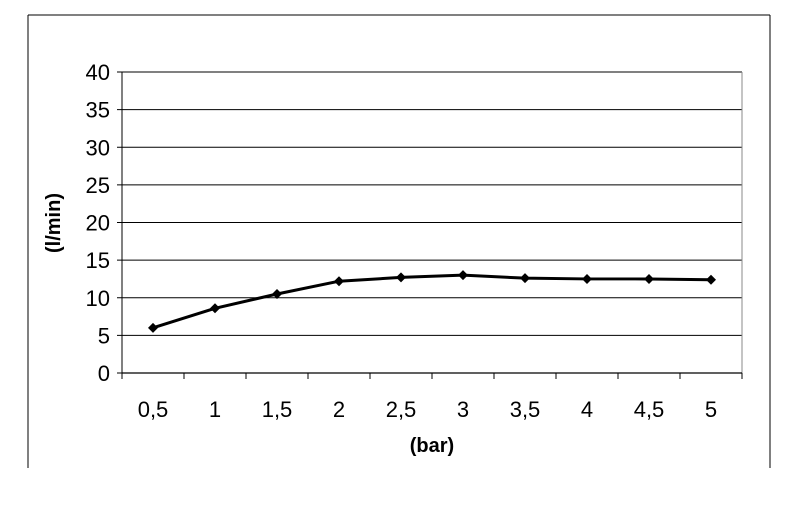  What do you see at coordinates (711, 409) in the screenshot?
I see `x-tick-label: 5` at bounding box center [711, 409].